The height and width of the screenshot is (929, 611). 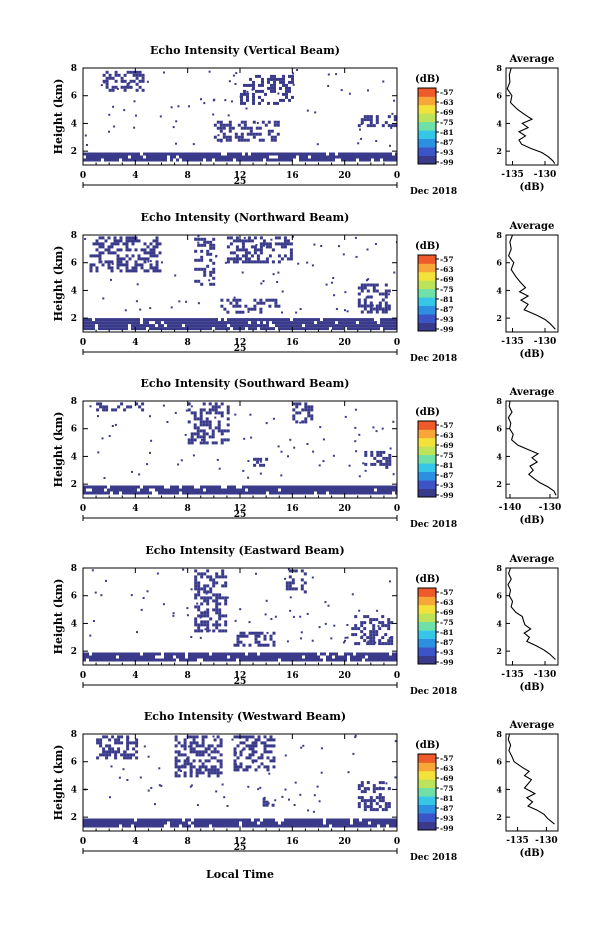 I want to click on x-tick-label: 12, so click(x=240, y=176).